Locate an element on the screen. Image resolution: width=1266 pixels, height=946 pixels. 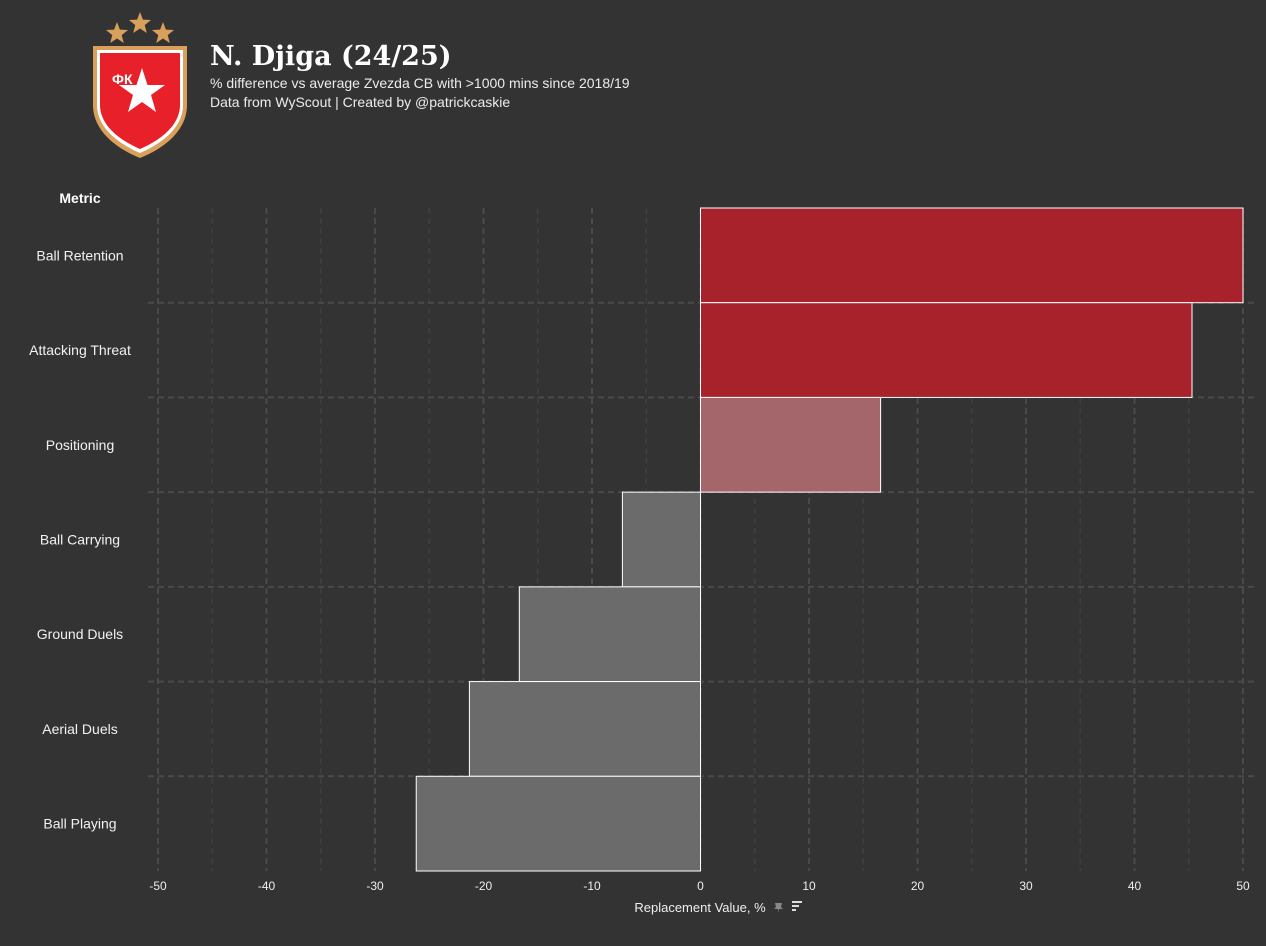
bar-ground-duels is located at coordinates (609, 634).